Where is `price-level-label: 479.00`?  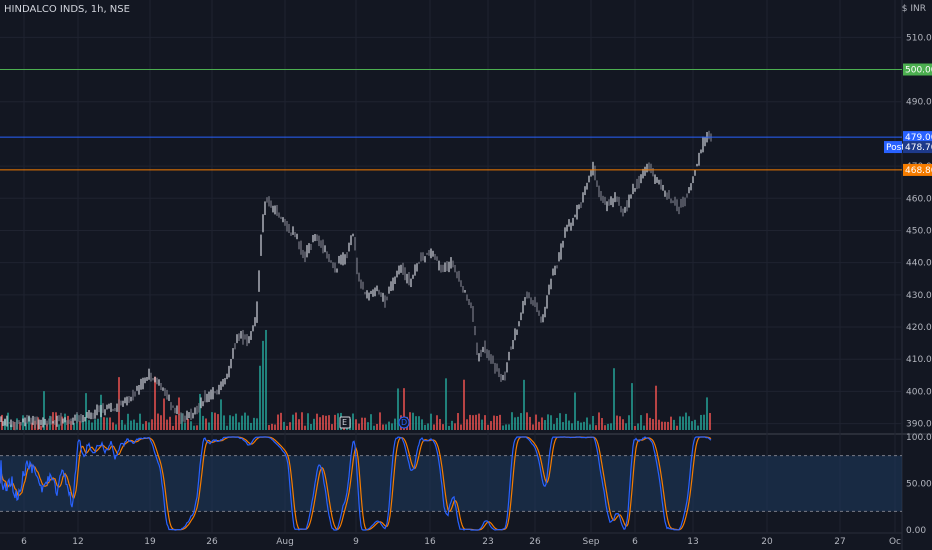 price-level-label: 479.00 is located at coordinates (918, 138).